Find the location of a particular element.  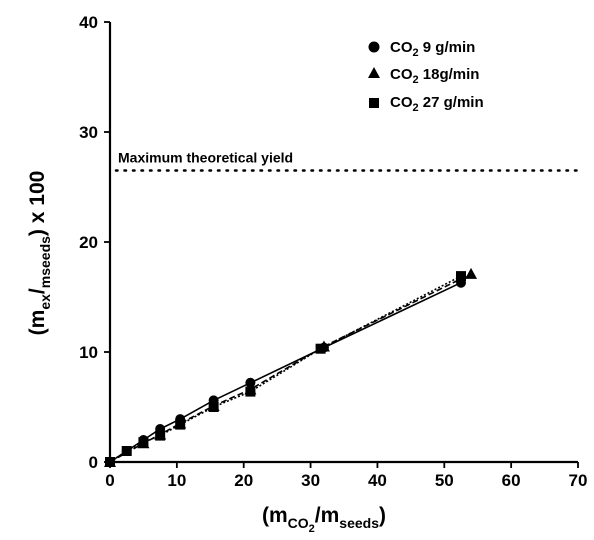

legend-square-marker is located at coordinates (374, 103).